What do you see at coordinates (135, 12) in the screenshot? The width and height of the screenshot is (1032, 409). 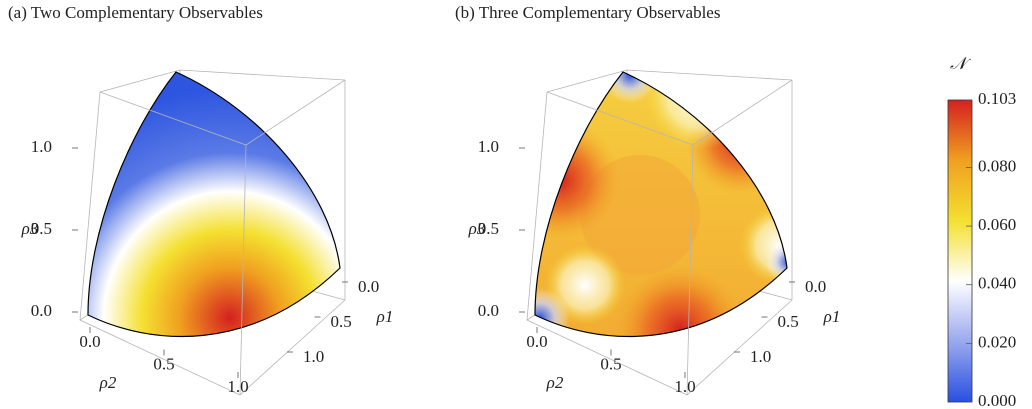 I see `panel-title: (a) Two Complementary Observables` at bounding box center [135, 12].